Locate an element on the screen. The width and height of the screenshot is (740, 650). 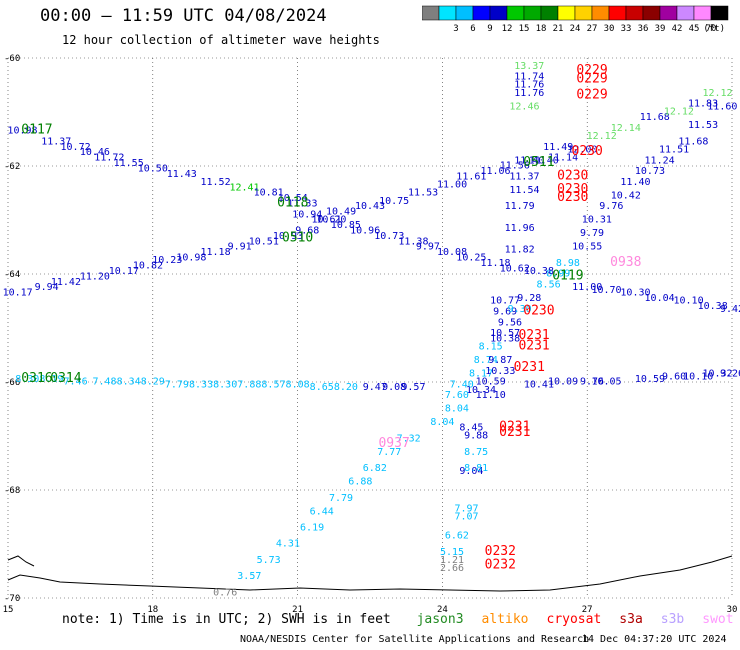
wave-height-point: 9.30 is located at coordinates (520, 309).